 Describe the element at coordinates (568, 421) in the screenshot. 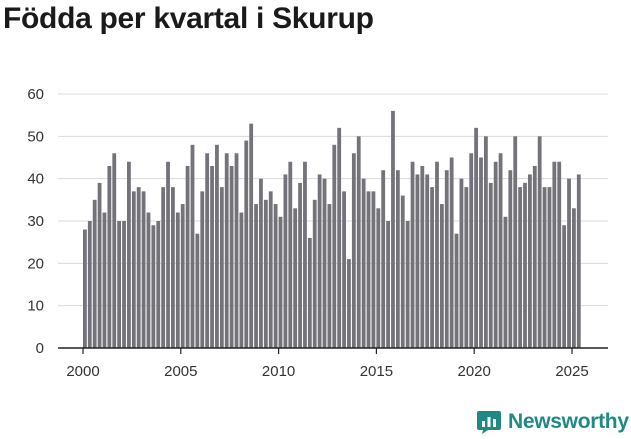

I see `brand-name: Newsworthy` at that location.